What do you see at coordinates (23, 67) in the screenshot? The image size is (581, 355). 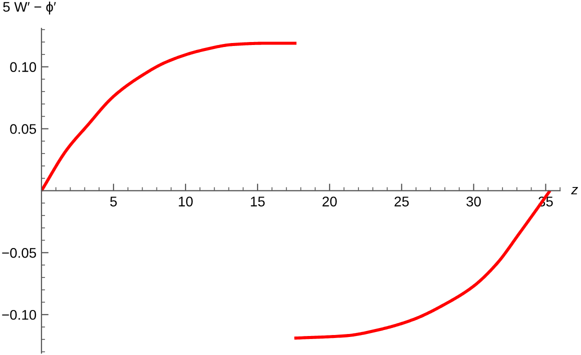 I see `y-tick-label: 0.10` at bounding box center [23, 67].